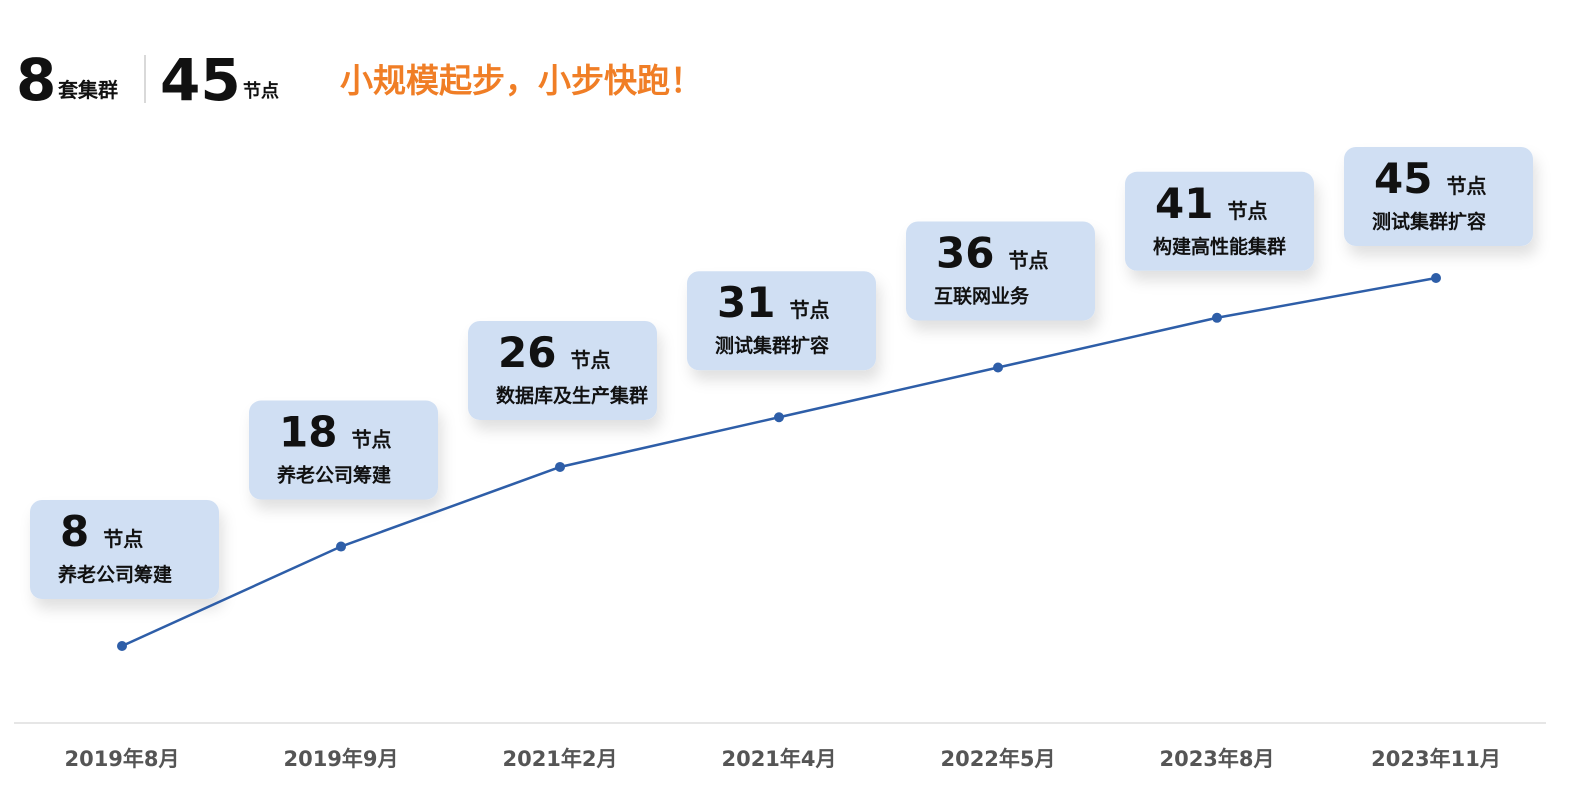 This screenshot has height=812, width=1576. Describe the element at coordinates (340, 759) in the screenshot. I see `x-tick-label: 2019年9月` at that location.